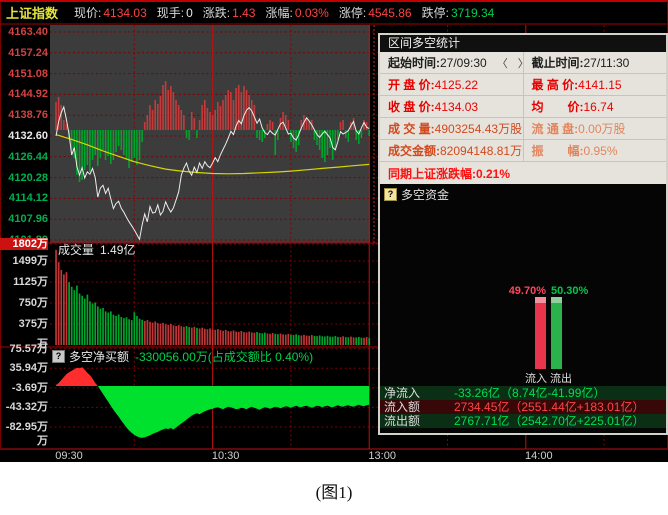 This screenshot has height=515, width=668. What do you see at coordinates (458, 12) in the screenshot?
I see `quote-field: 跌停: 3719.34` at bounding box center [458, 12].